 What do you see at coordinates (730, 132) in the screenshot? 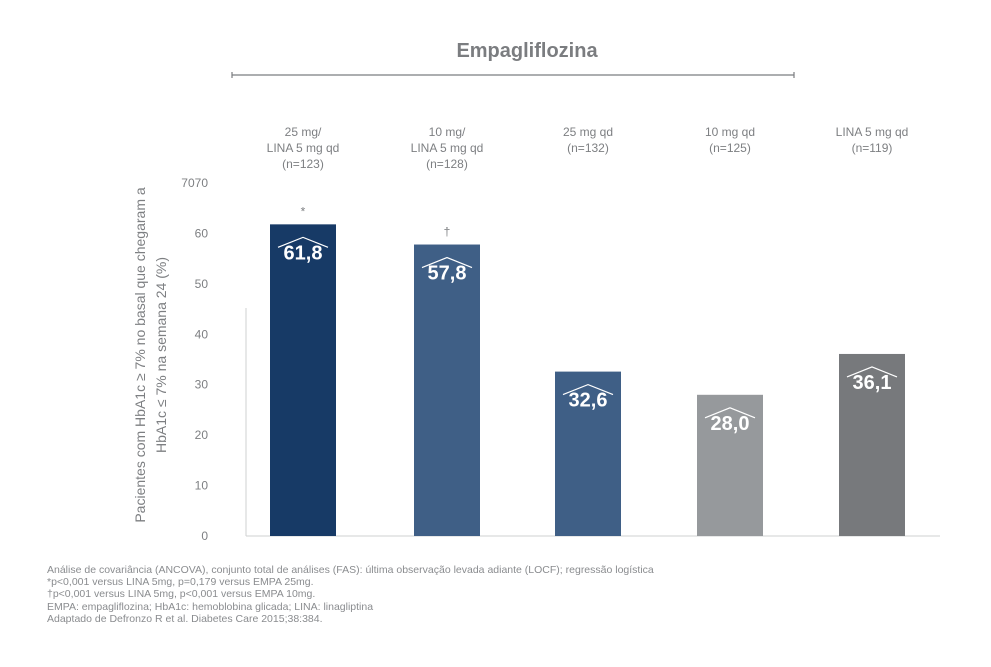
I see `category-label: 10 mg qd` at bounding box center [730, 132].